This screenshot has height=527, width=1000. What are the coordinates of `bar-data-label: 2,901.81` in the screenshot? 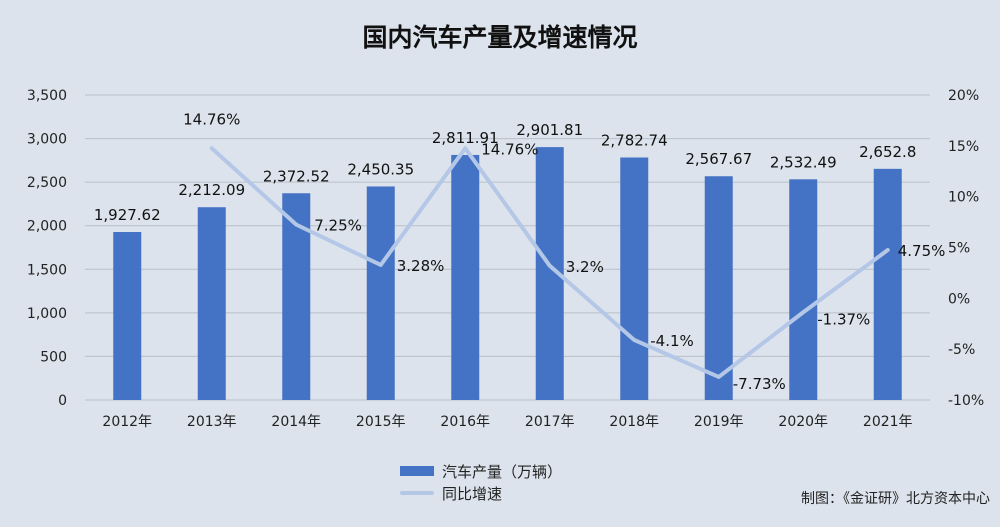 It's located at (549, 130).